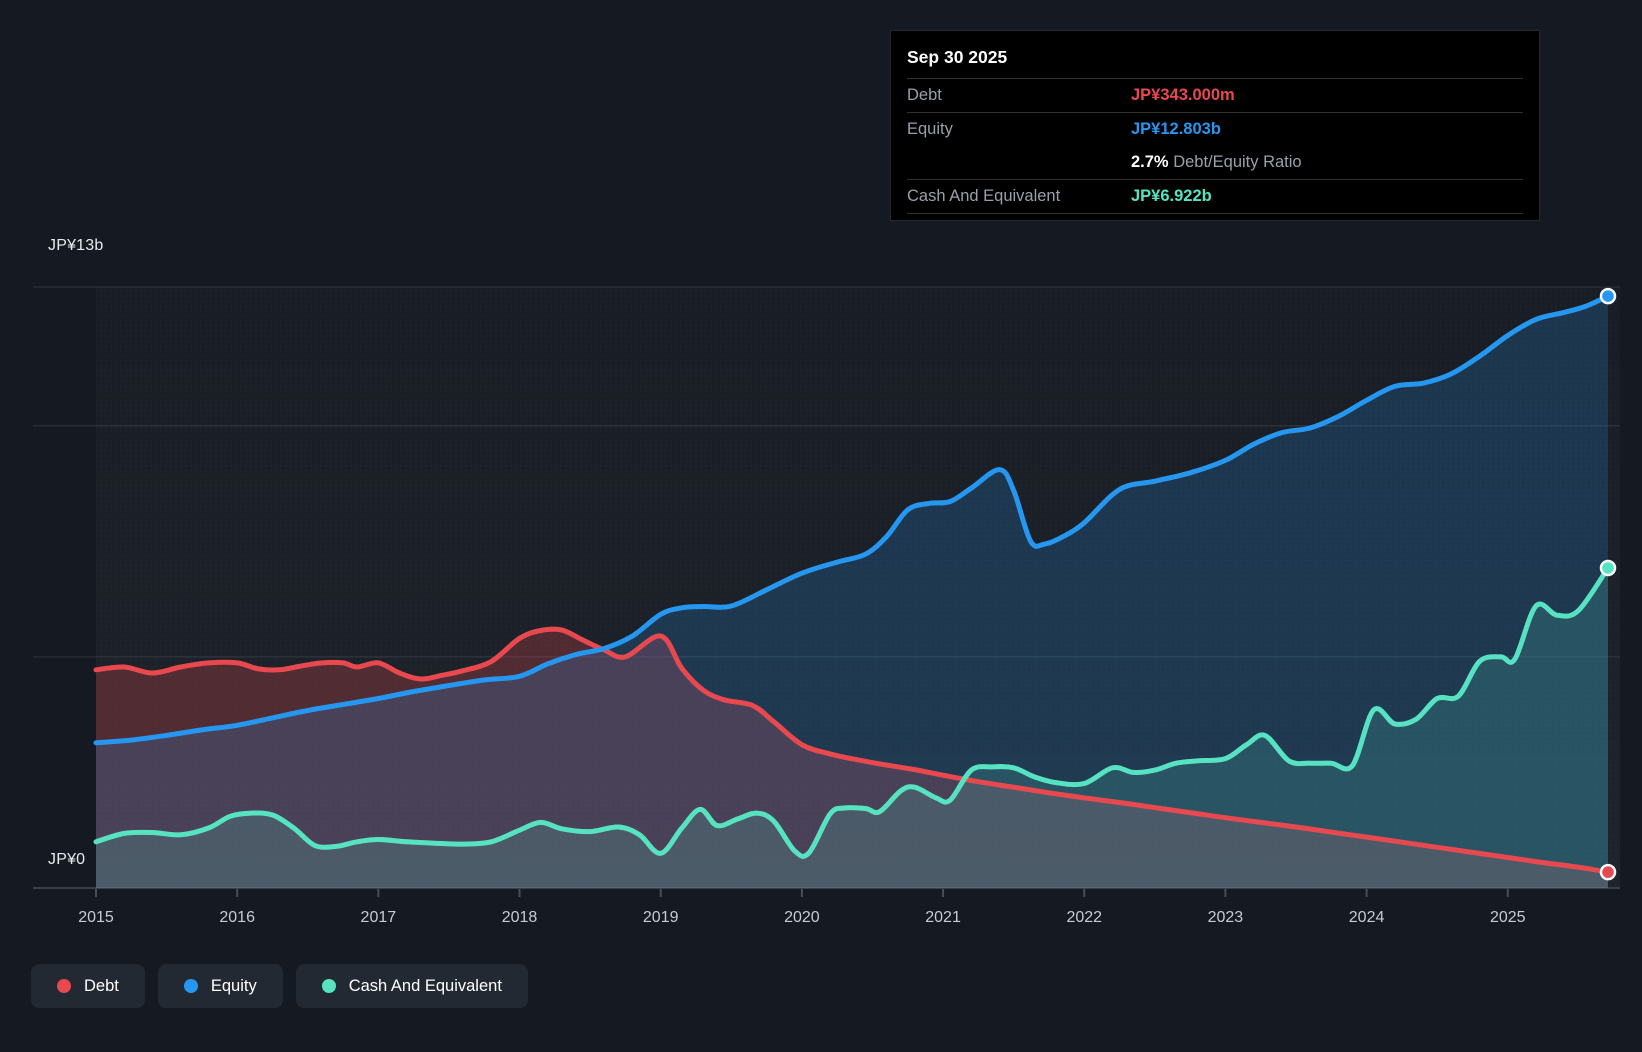 The height and width of the screenshot is (1052, 1642). Describe the element at coordinates (1215, 60) in the screenshot. I see `tooltip-date: Sep 30 2025` at that location.